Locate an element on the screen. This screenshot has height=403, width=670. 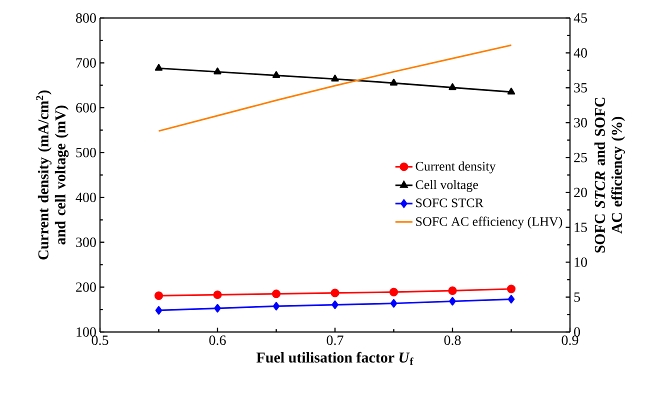
y-axis-title: Current density (mA/cm$^{2}$) and cell voltage (mV) is located at coordinates (52, 175).